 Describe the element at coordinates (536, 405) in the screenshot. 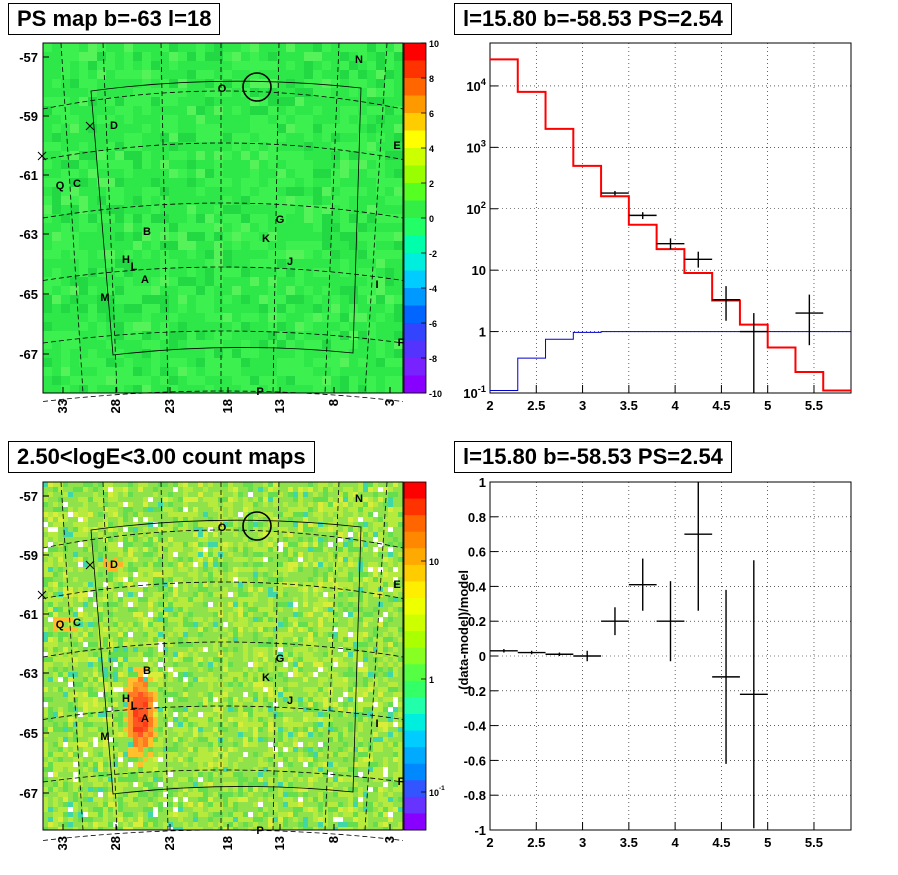

I see `spectrum-x-tick-label: 2.5` at that location.